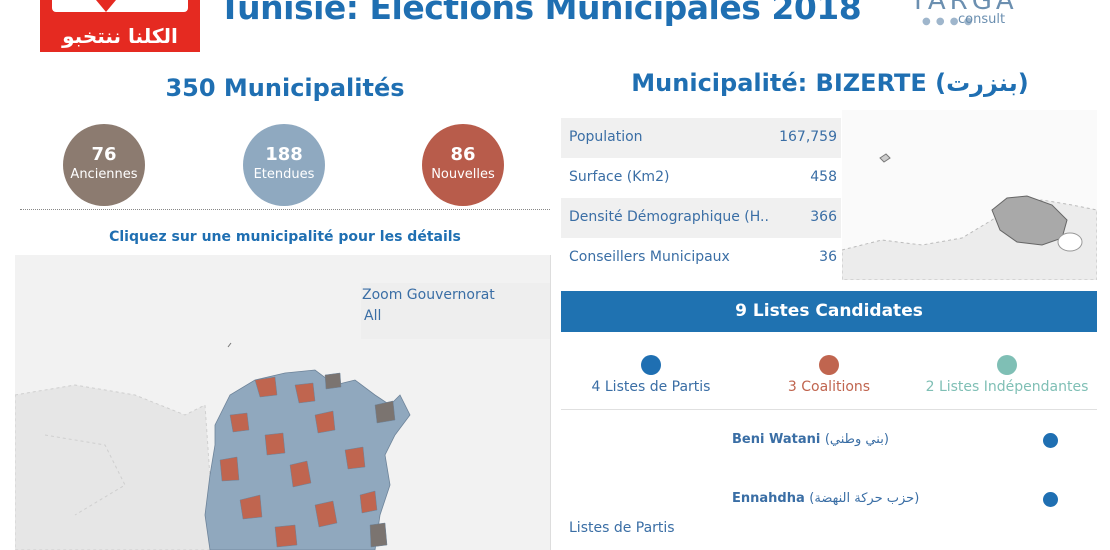 The image size is (1110, 550). Describe the element at coordinates (982, 19) in the screenshot. I see `logo-right-sub: consult` at that location.